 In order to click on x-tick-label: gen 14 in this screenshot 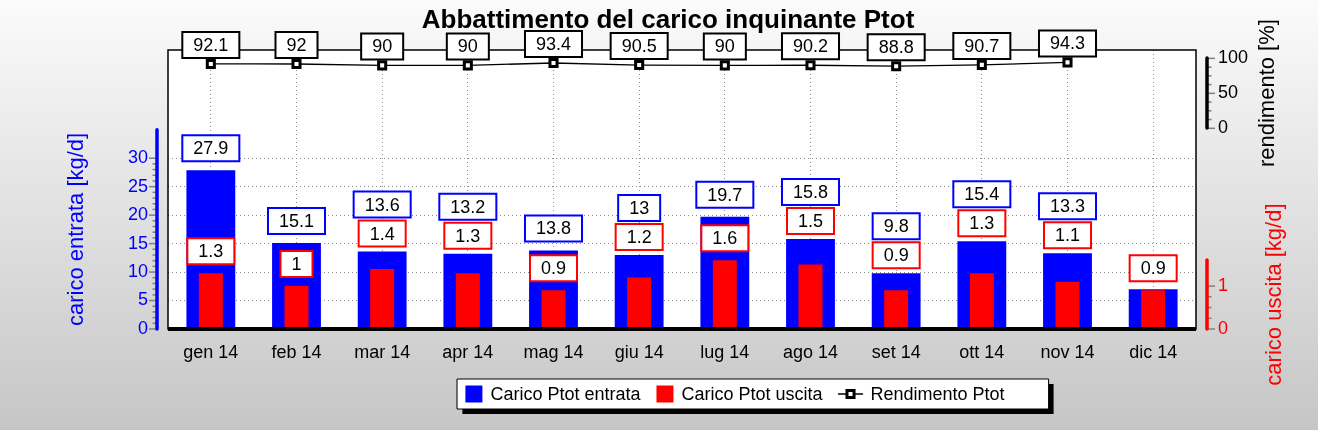, I will do `click(211, 351)`.